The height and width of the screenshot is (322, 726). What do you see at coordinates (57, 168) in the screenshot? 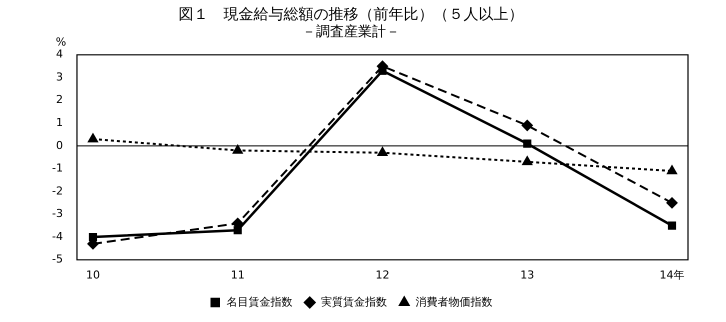
I see `y-tick-label: -1` at bounding box center [57, 168].